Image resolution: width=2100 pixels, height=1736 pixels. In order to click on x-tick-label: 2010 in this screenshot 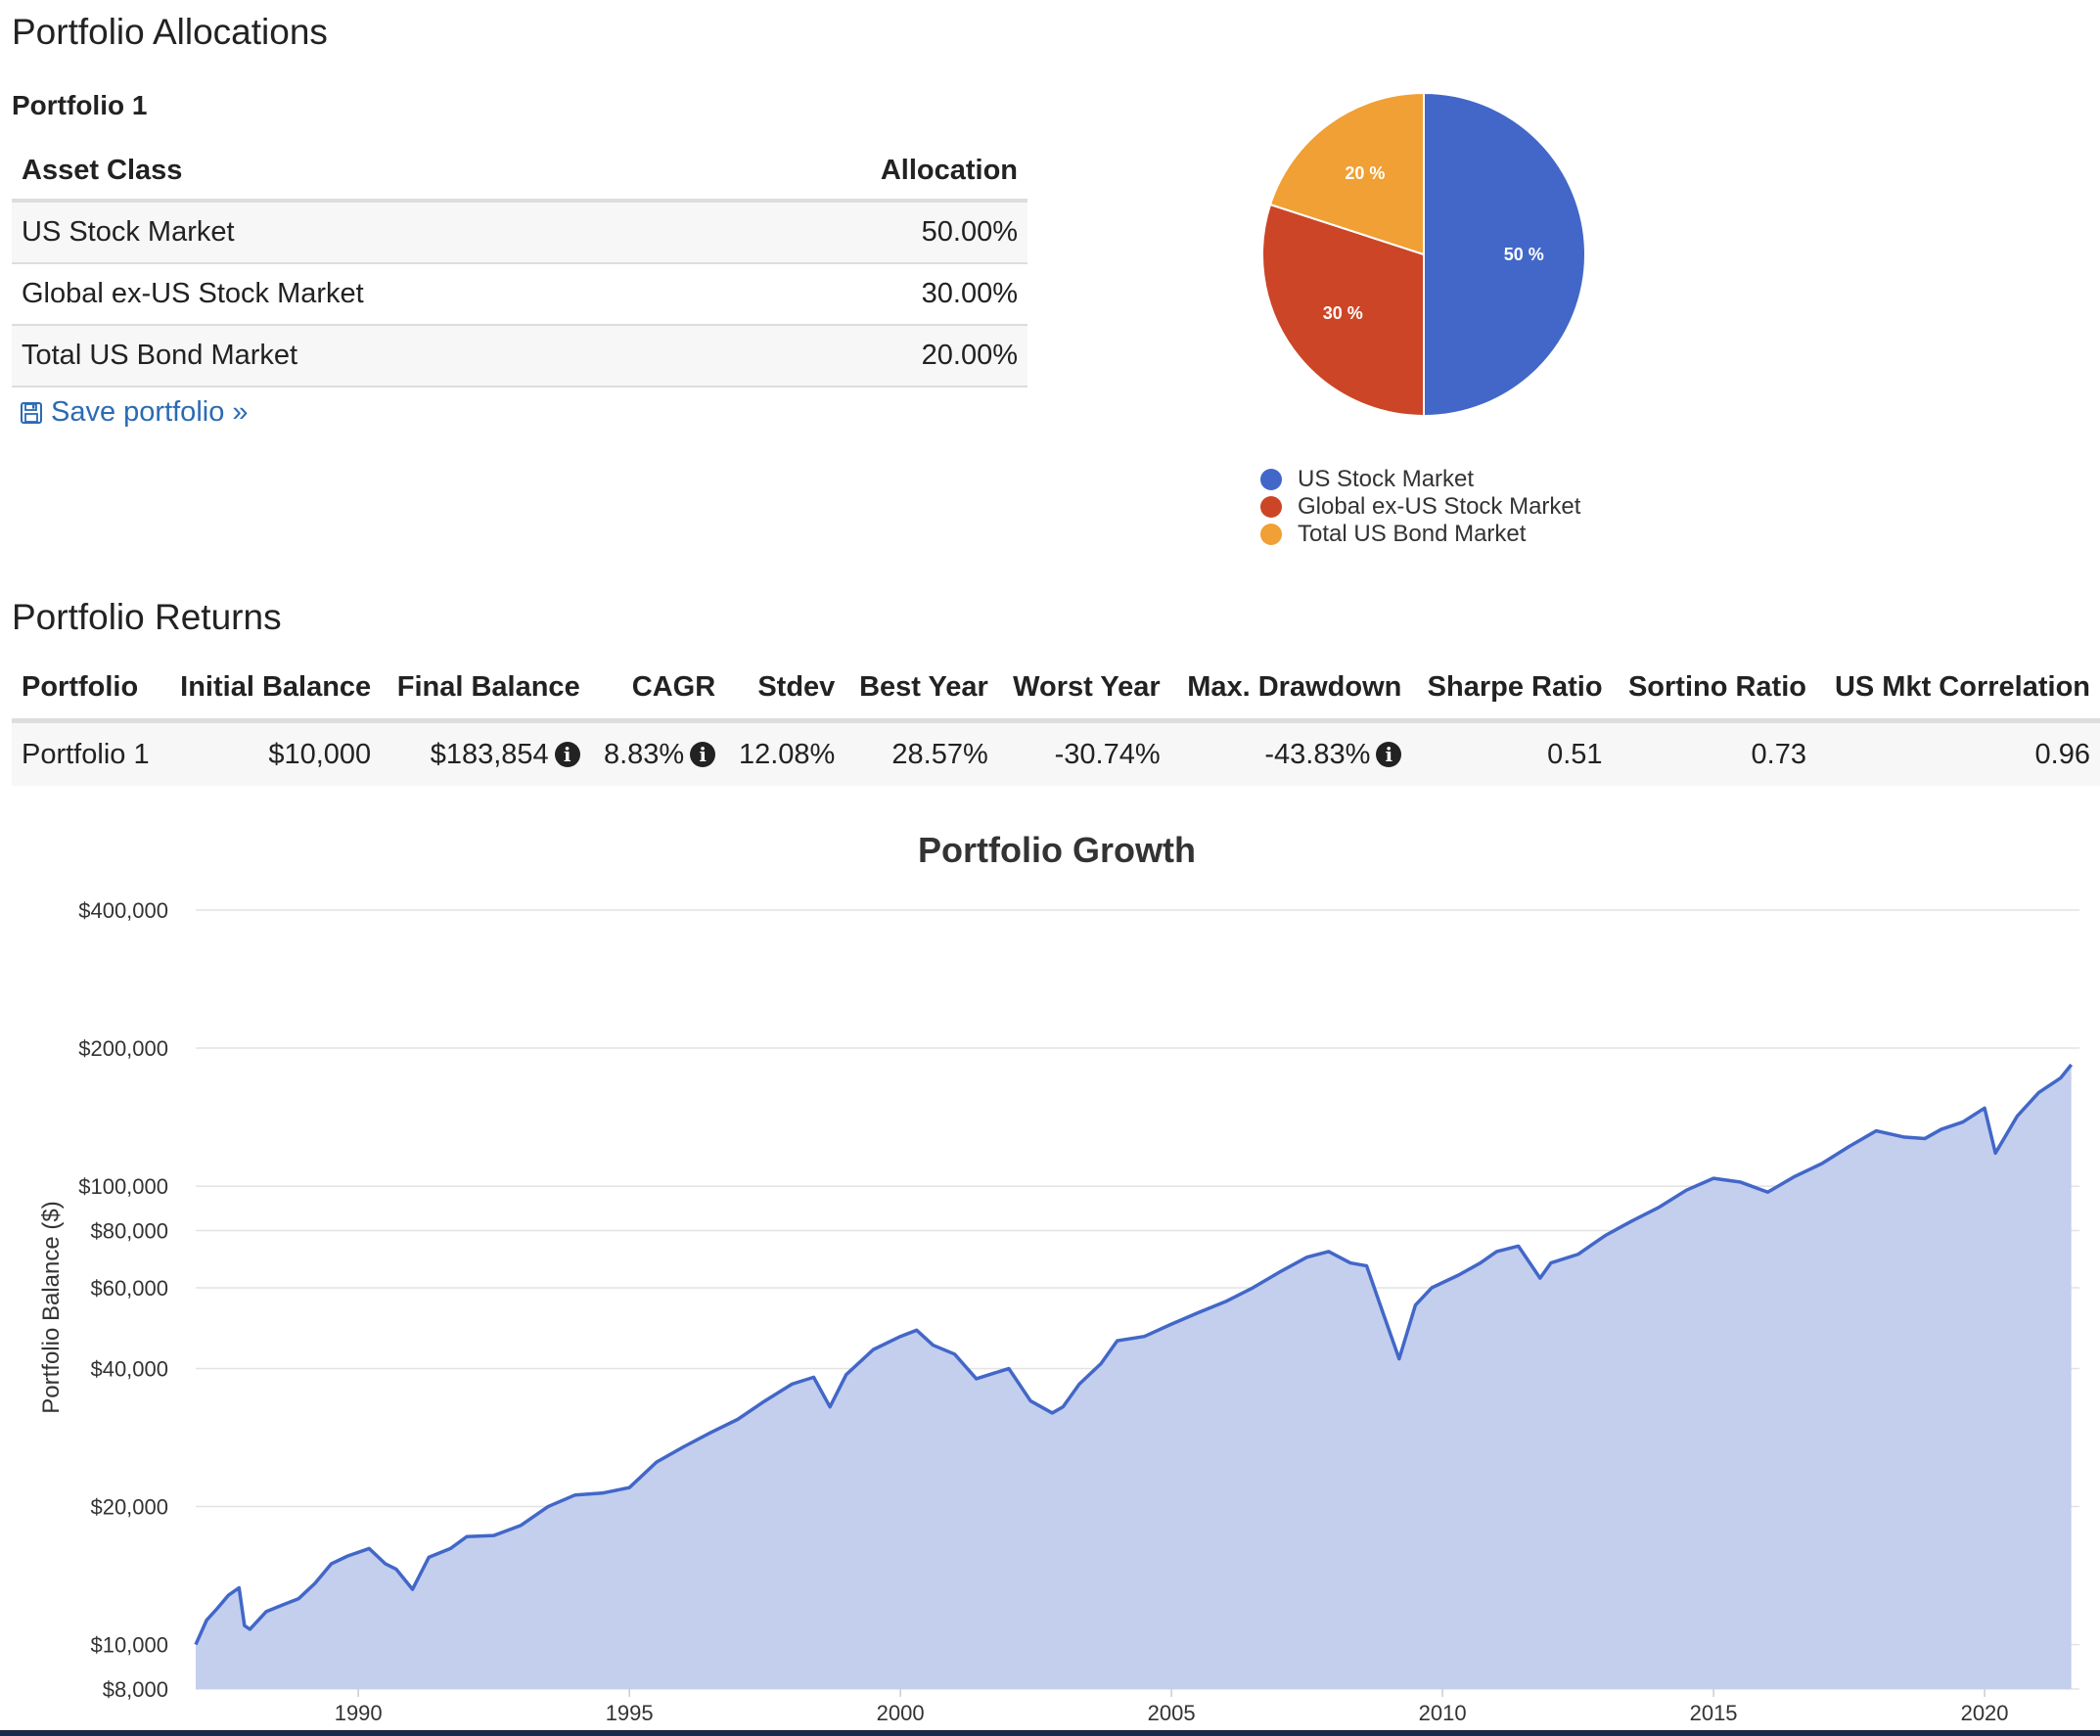, I will do `click(1443, 1713)`.